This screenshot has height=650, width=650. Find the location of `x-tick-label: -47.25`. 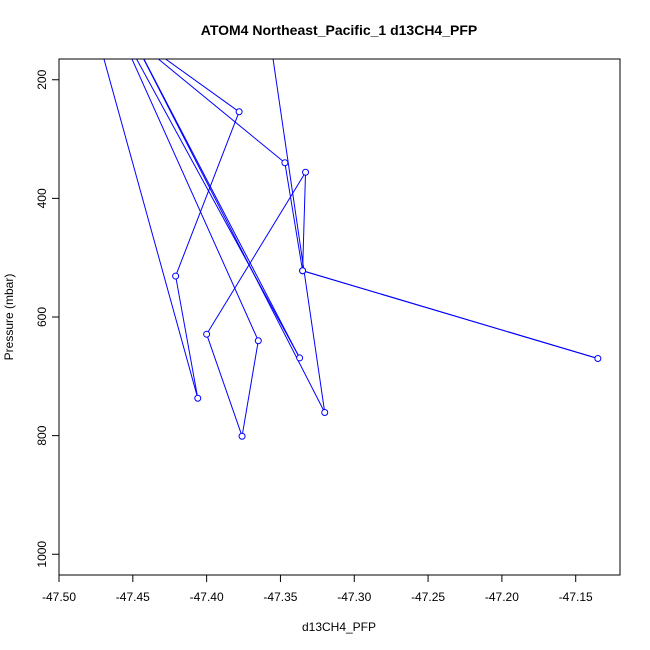

x-tick-label: -47.25 is located at coordinates (428, 597).